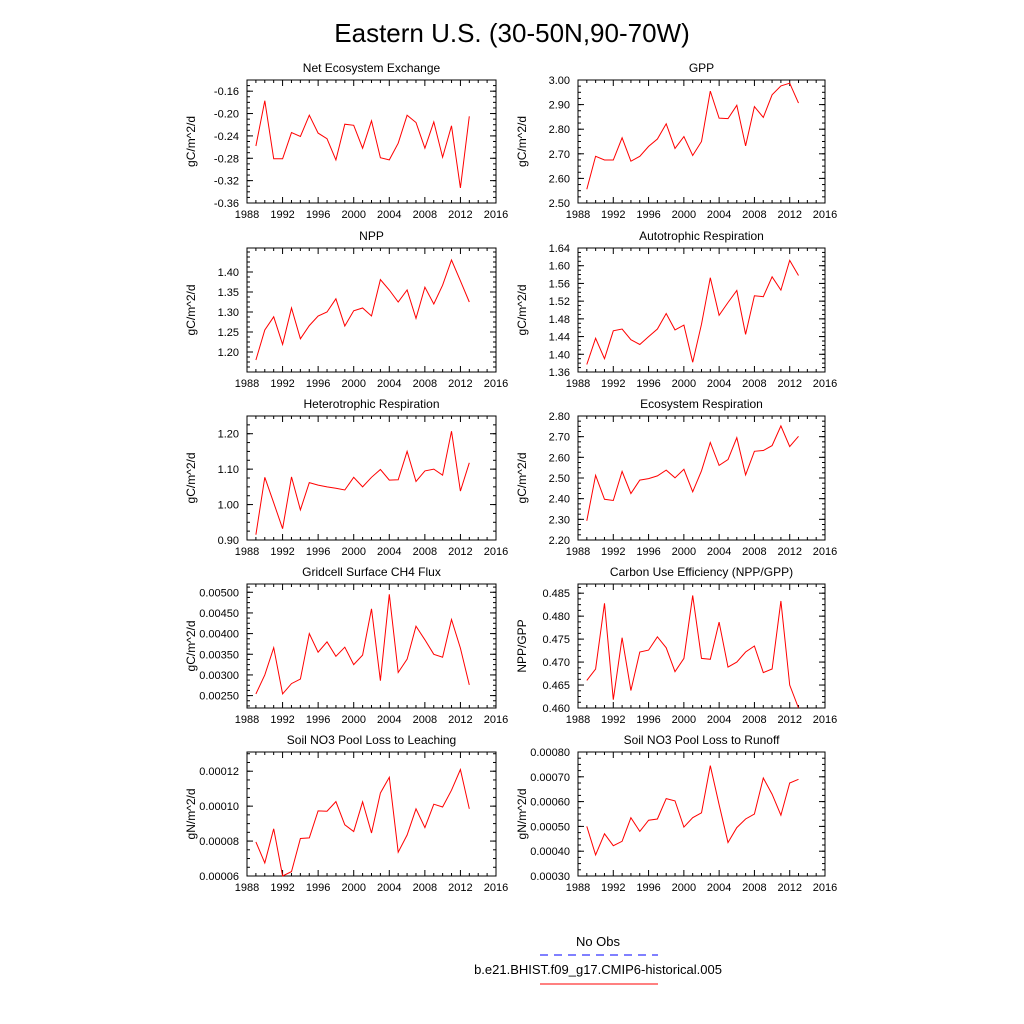 The width and height of the screenshot is (1024, 1024). What do you see at coordinates (556, 617) in the screenshot?
I see `y-tick-label: 0.480` at bounding box center [556, 617].